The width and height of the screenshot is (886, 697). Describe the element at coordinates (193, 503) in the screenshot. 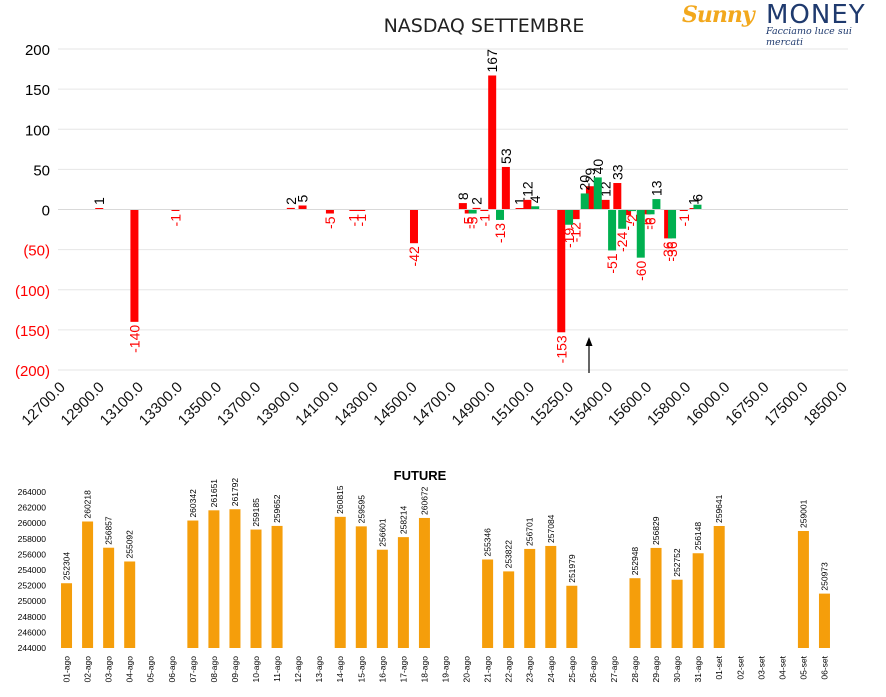

I see `data-label: 260342` at that location.